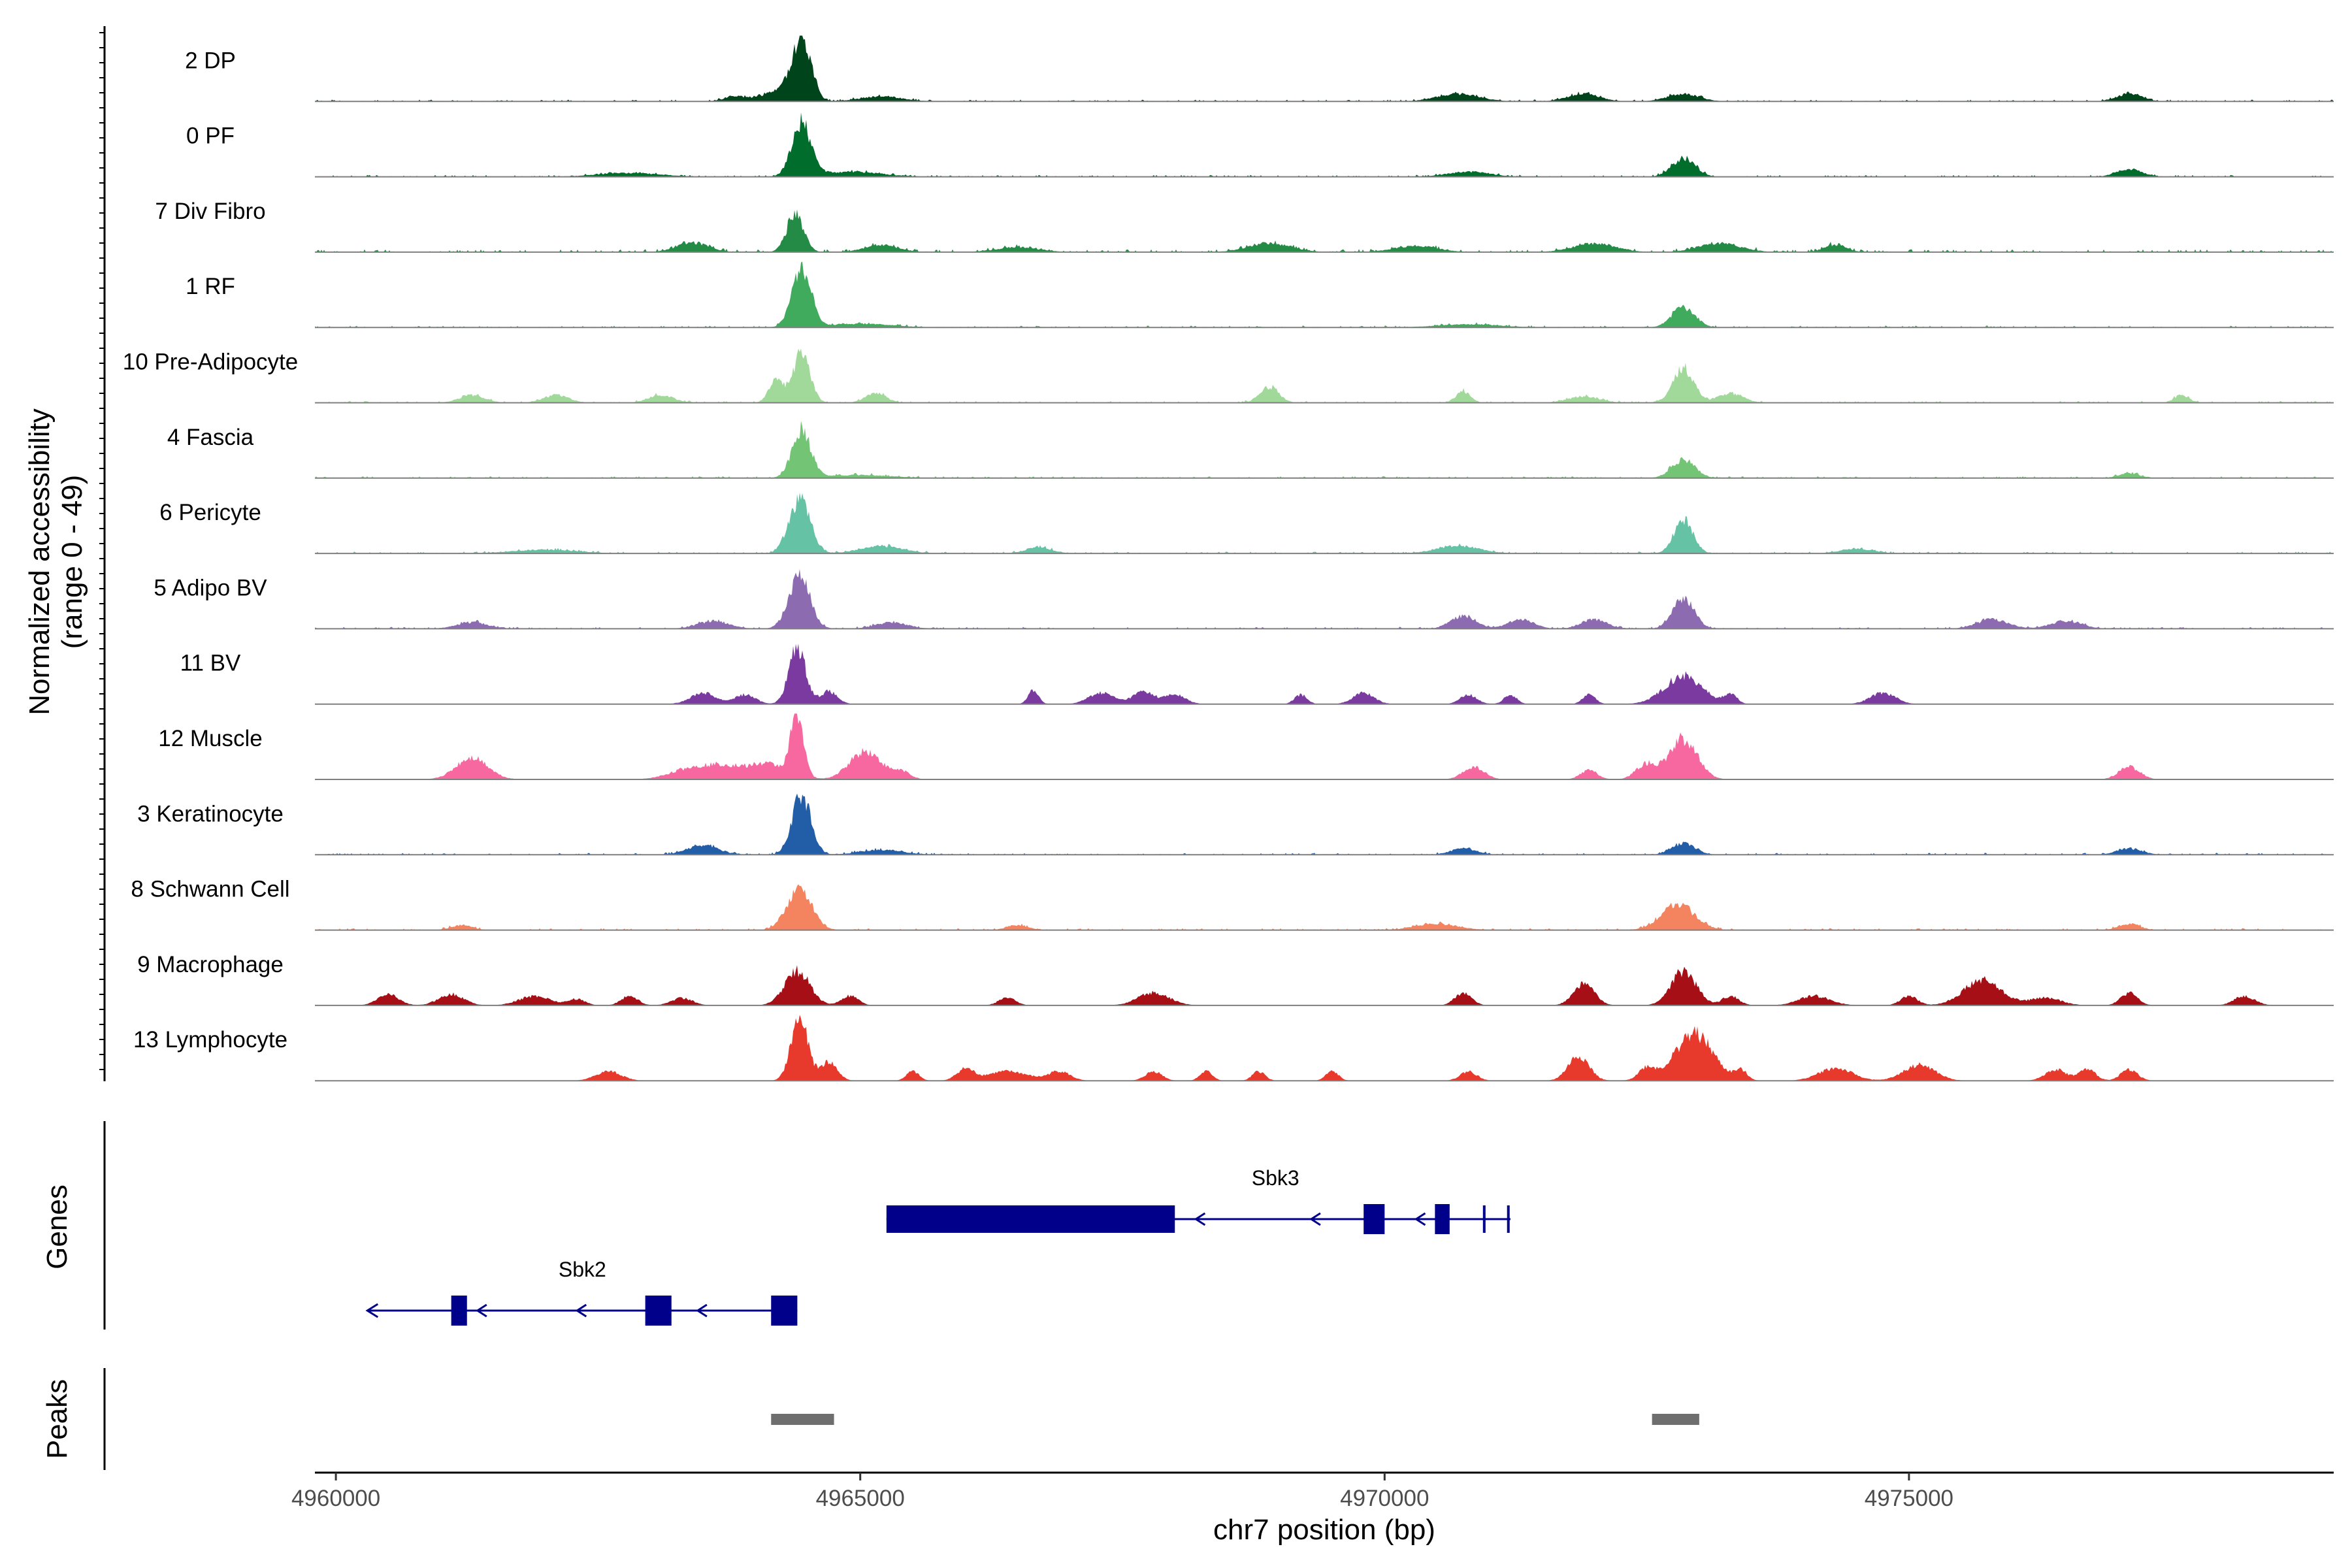 Image resolution: width=2352 pixels, height=1568 pixels. I want to click on peaks-track-title: Peaks, so click(57, 1419).